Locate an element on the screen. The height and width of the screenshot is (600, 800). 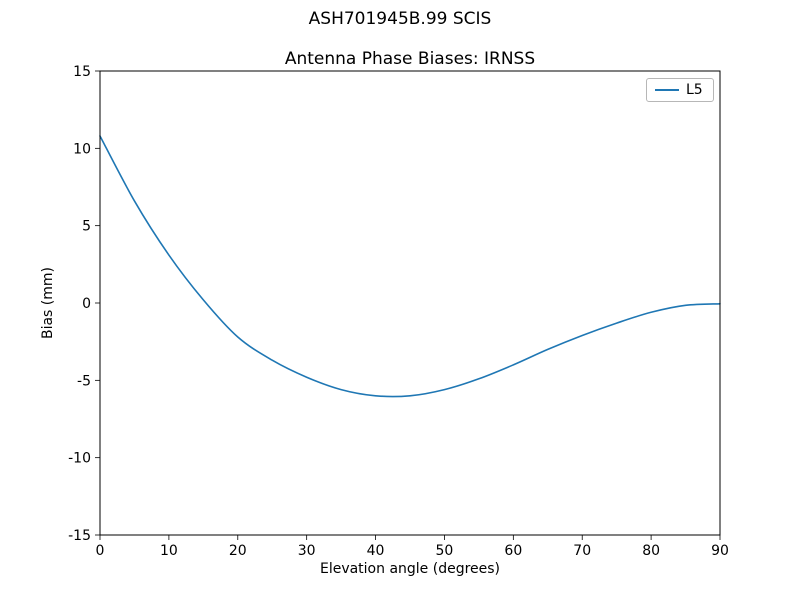
legend-line-sample is located at coordinates (667, 90).